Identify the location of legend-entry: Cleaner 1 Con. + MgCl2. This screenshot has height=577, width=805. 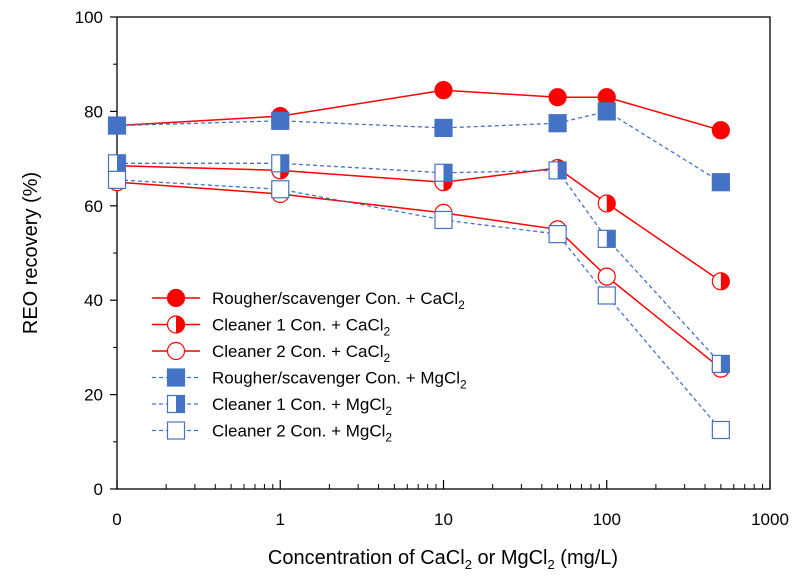
(272, 406).